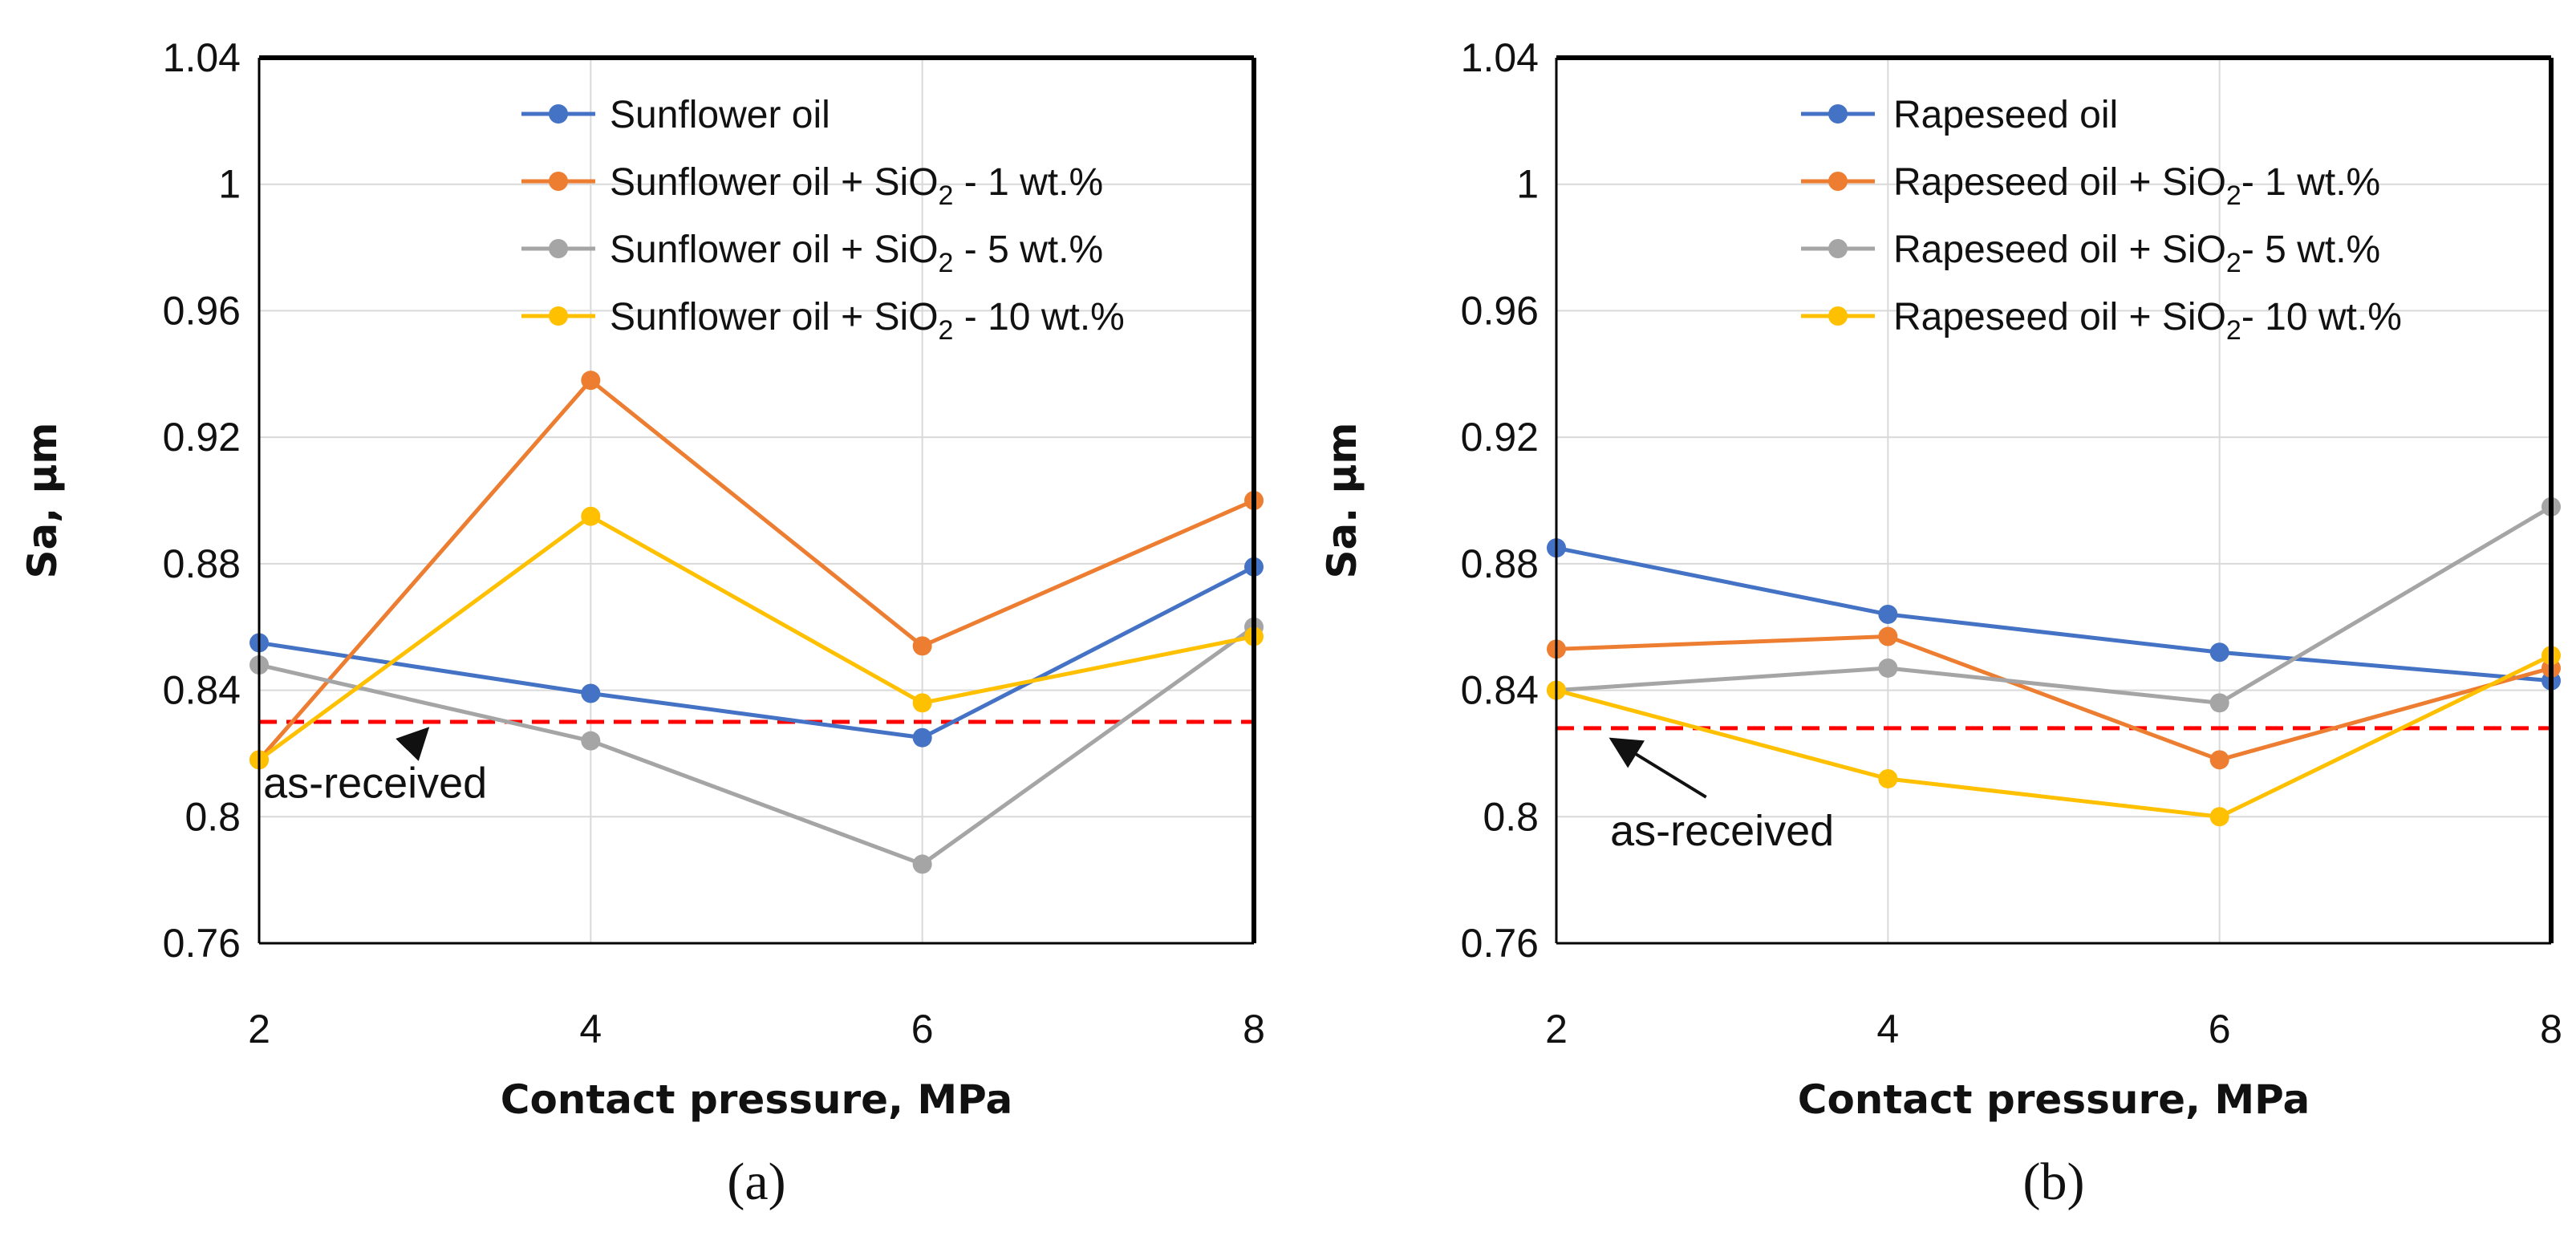 This screenshot has width=2576, height=1240. I want to click on panel-b-x-tick-label: 4, so click(1887, 1029).